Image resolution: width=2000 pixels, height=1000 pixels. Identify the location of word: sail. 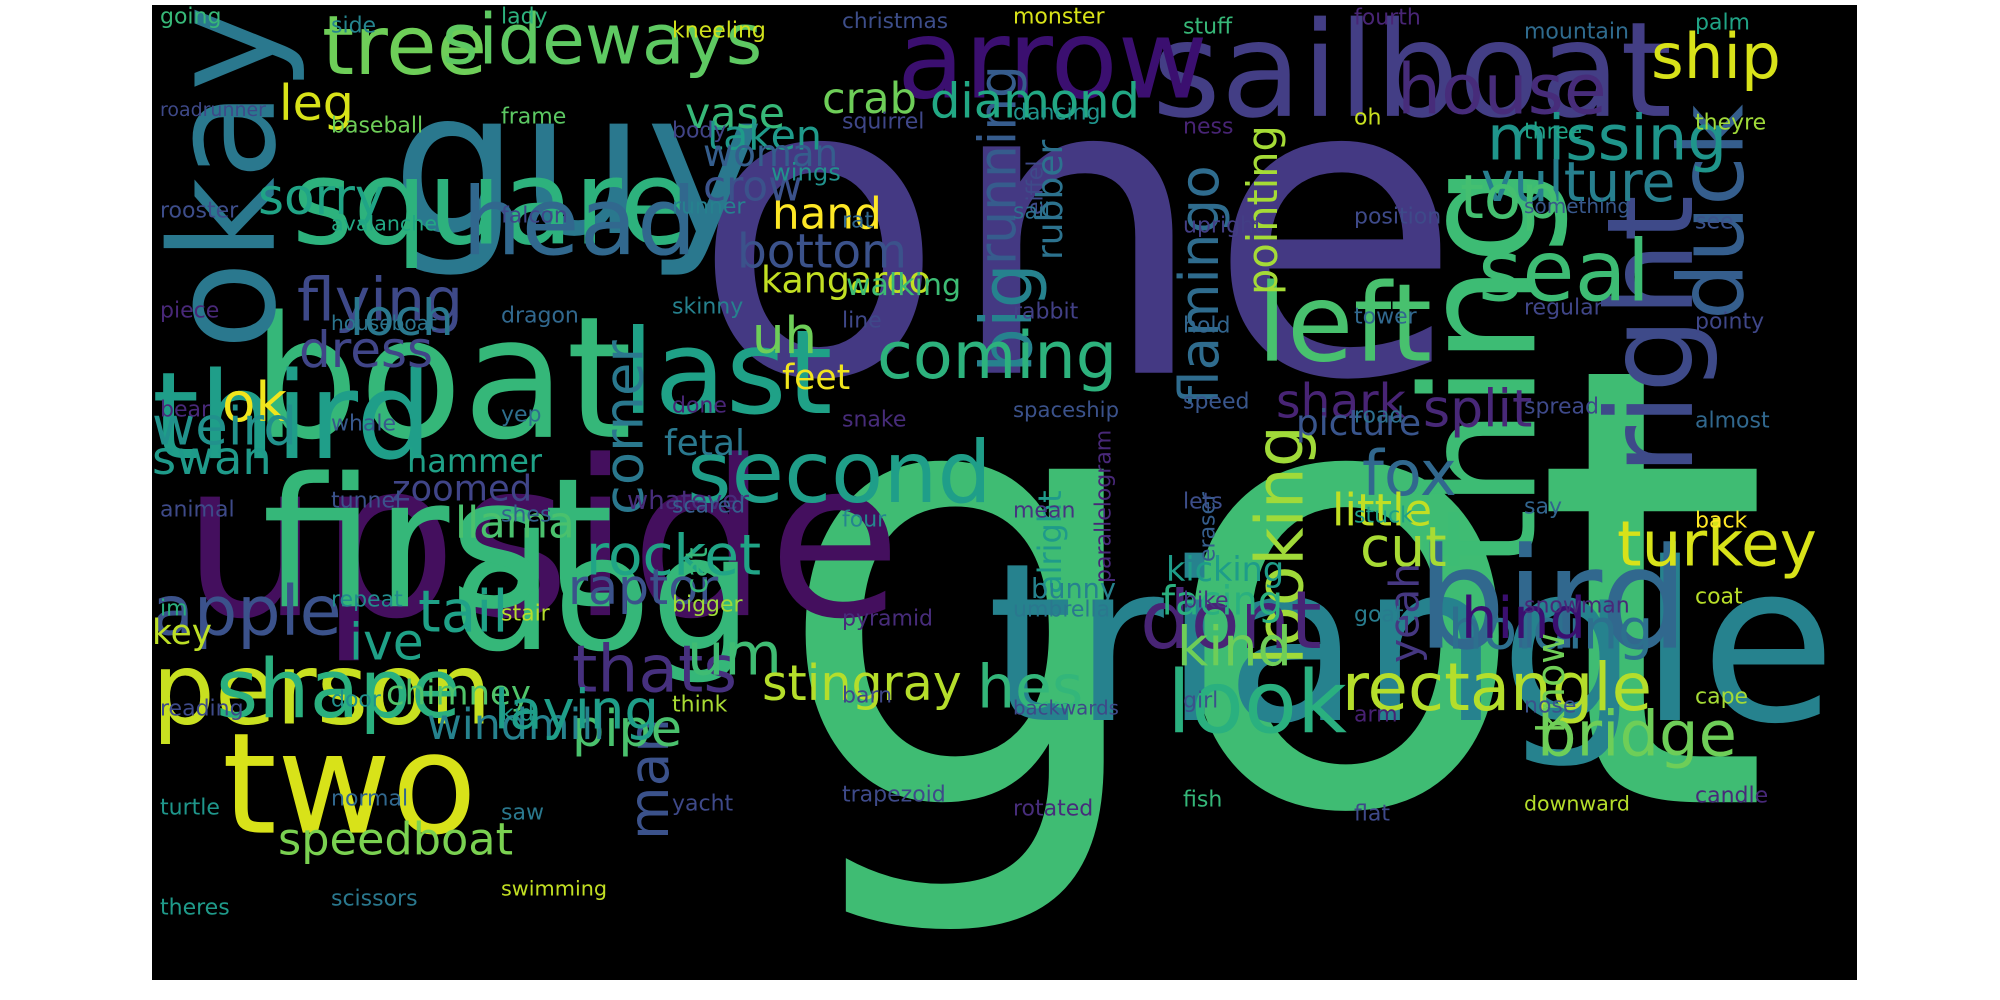
(1032, 211).